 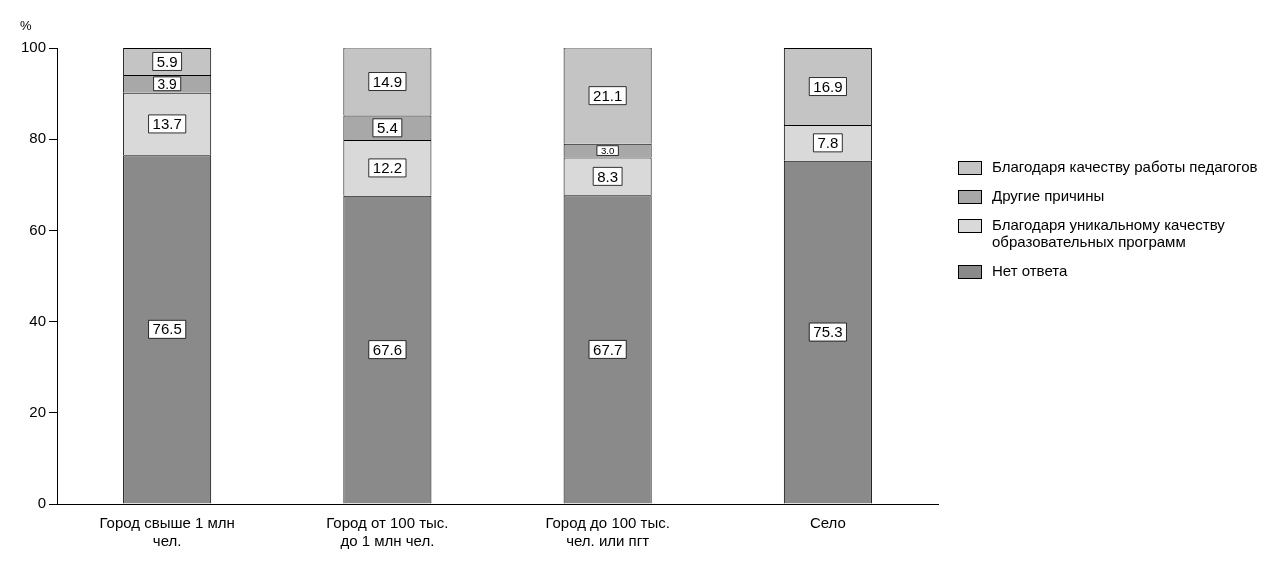 I want to click on data-label: 16.9, so click(x=828, y=86).